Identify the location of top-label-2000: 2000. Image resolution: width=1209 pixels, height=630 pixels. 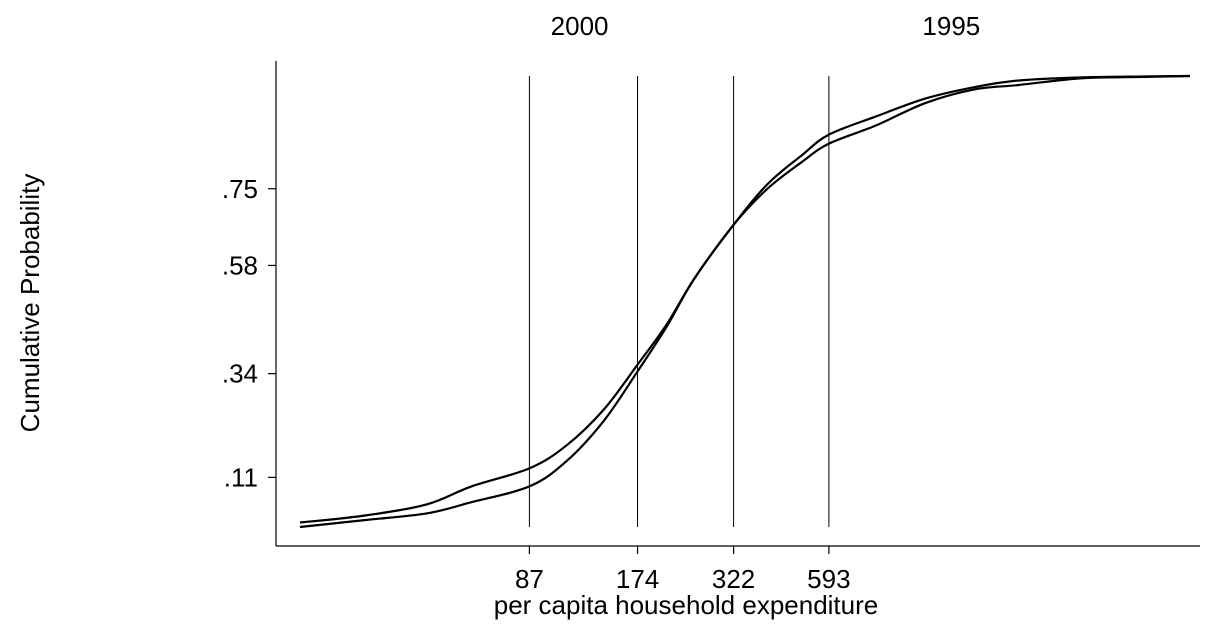
(580, 26).